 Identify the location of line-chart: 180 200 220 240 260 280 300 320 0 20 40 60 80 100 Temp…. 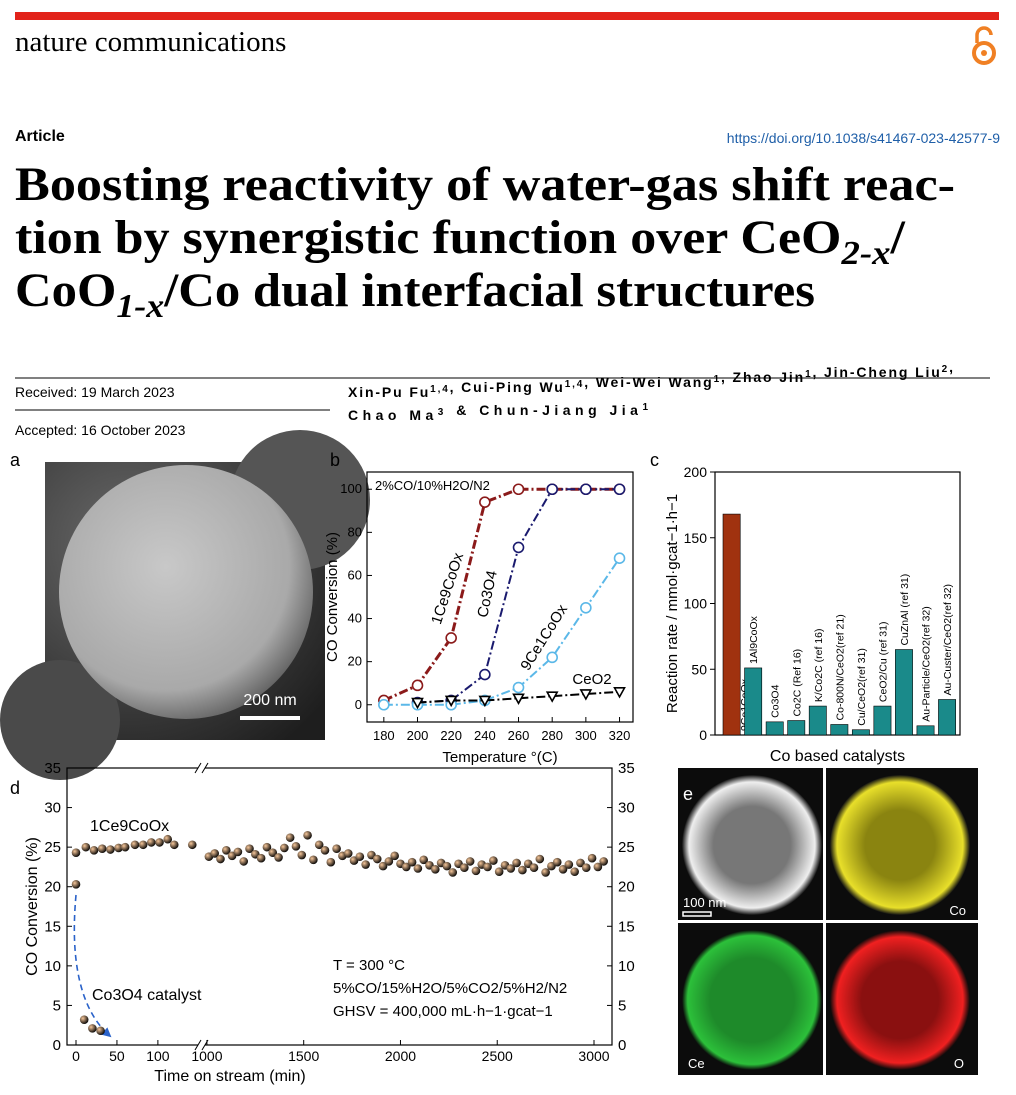
(479, 618).